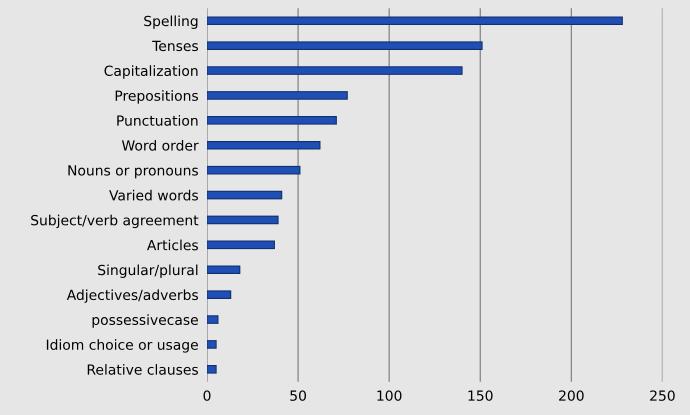 The height and width of the screenshot is (415, 690). I want to click on y-tick-label: Prepositions, so click(157, 97).